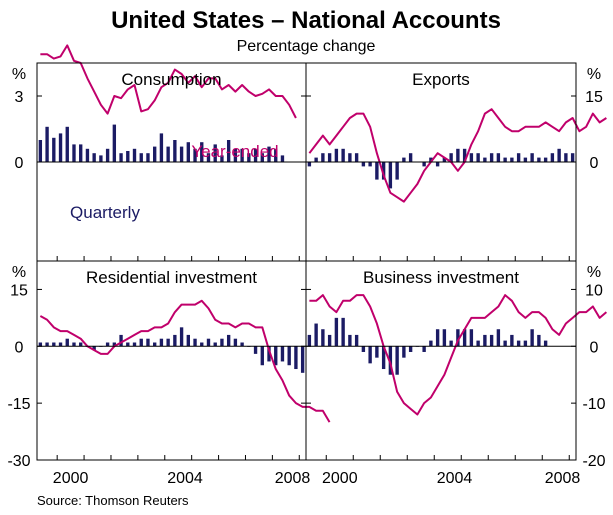  Describe the element at coordinates (594, 347) in the screenshot. I see `y-tick-label: 0` at that location.